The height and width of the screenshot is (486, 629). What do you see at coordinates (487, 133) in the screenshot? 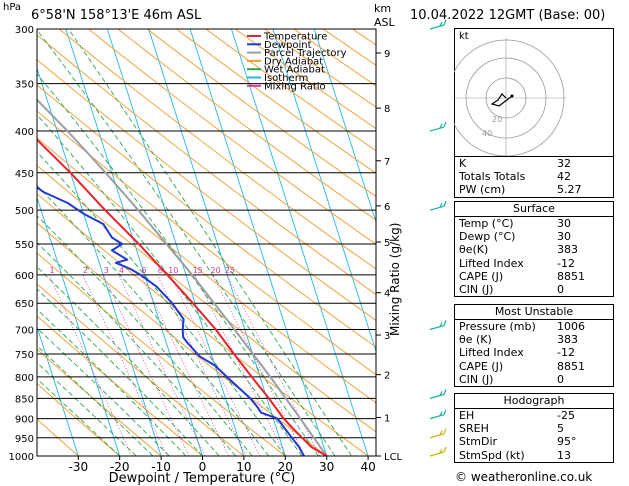
I see `hodograph-ring-label: 40` at bounding box center [487, 133].